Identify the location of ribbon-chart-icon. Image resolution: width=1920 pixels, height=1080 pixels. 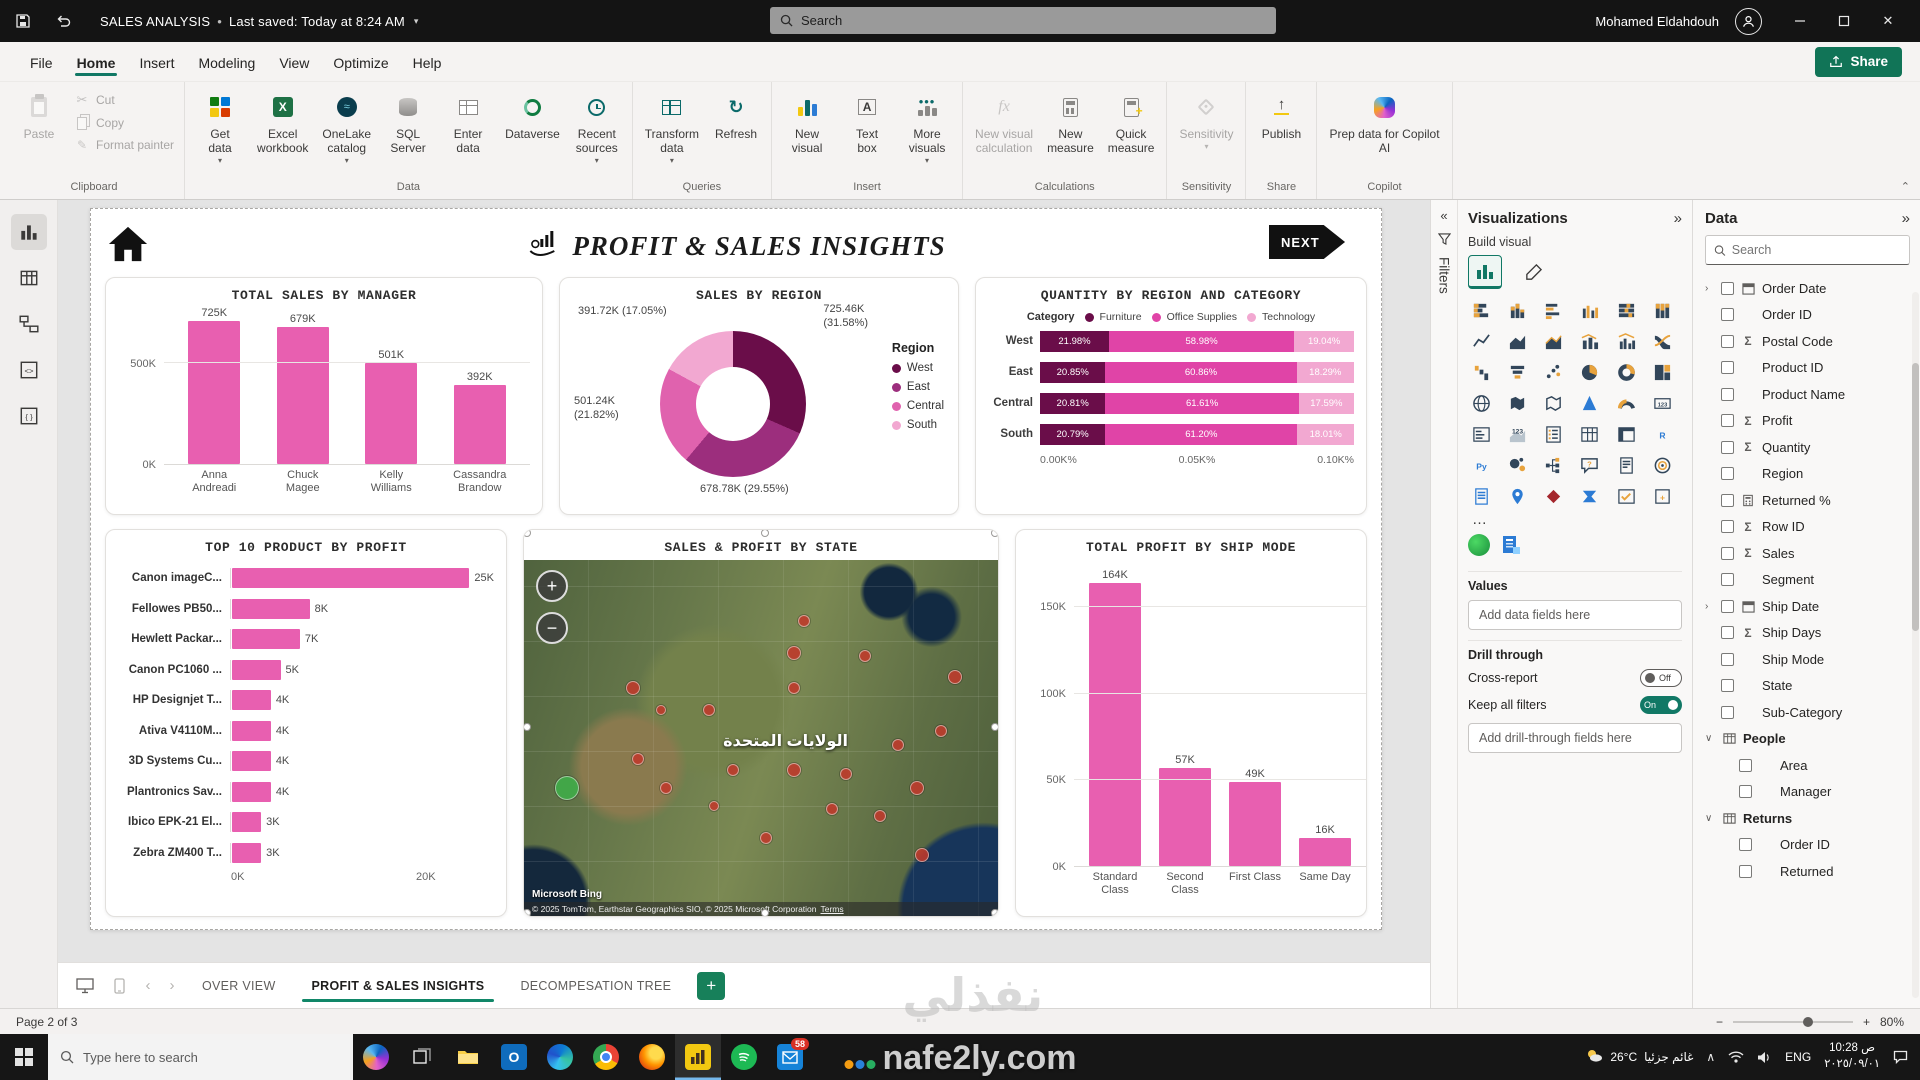
(1663, 341).